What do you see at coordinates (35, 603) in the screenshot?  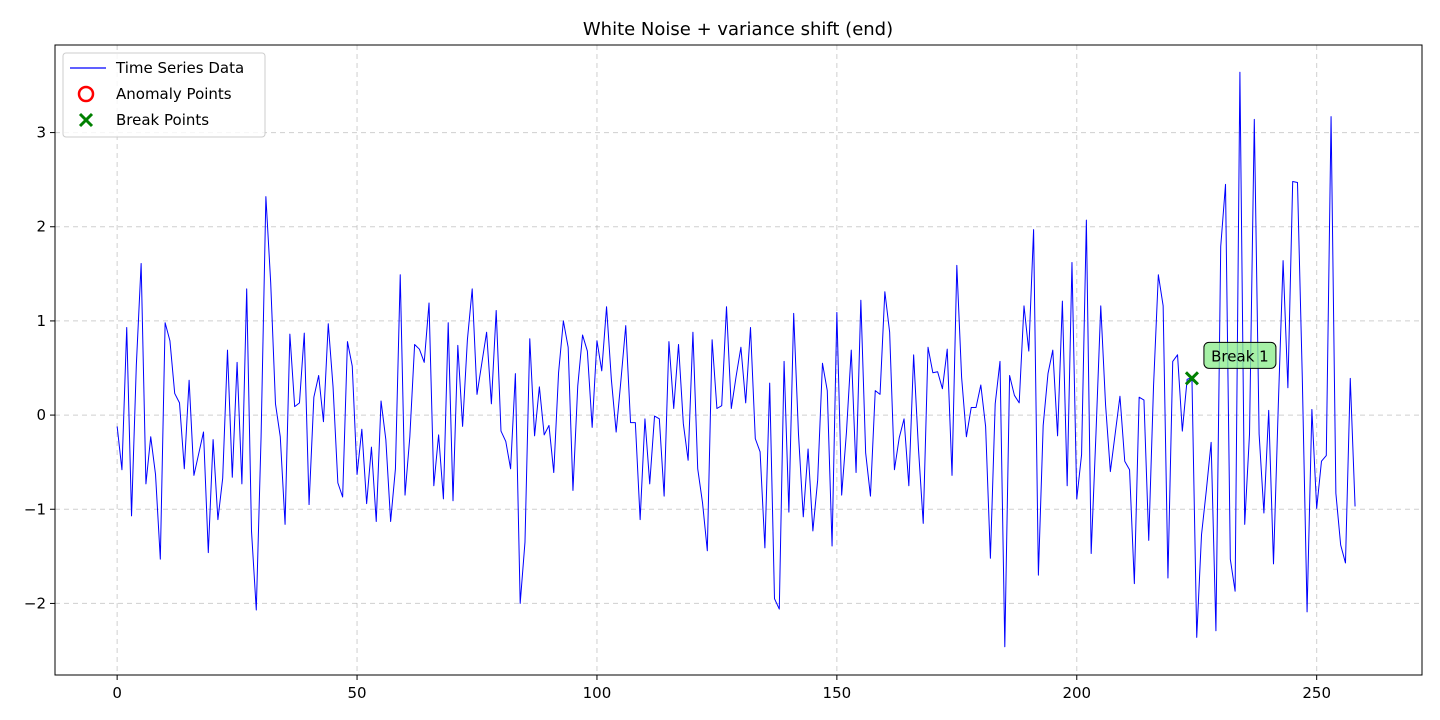 I see `y-tick-label: −2` at bounding box center [35, 603].